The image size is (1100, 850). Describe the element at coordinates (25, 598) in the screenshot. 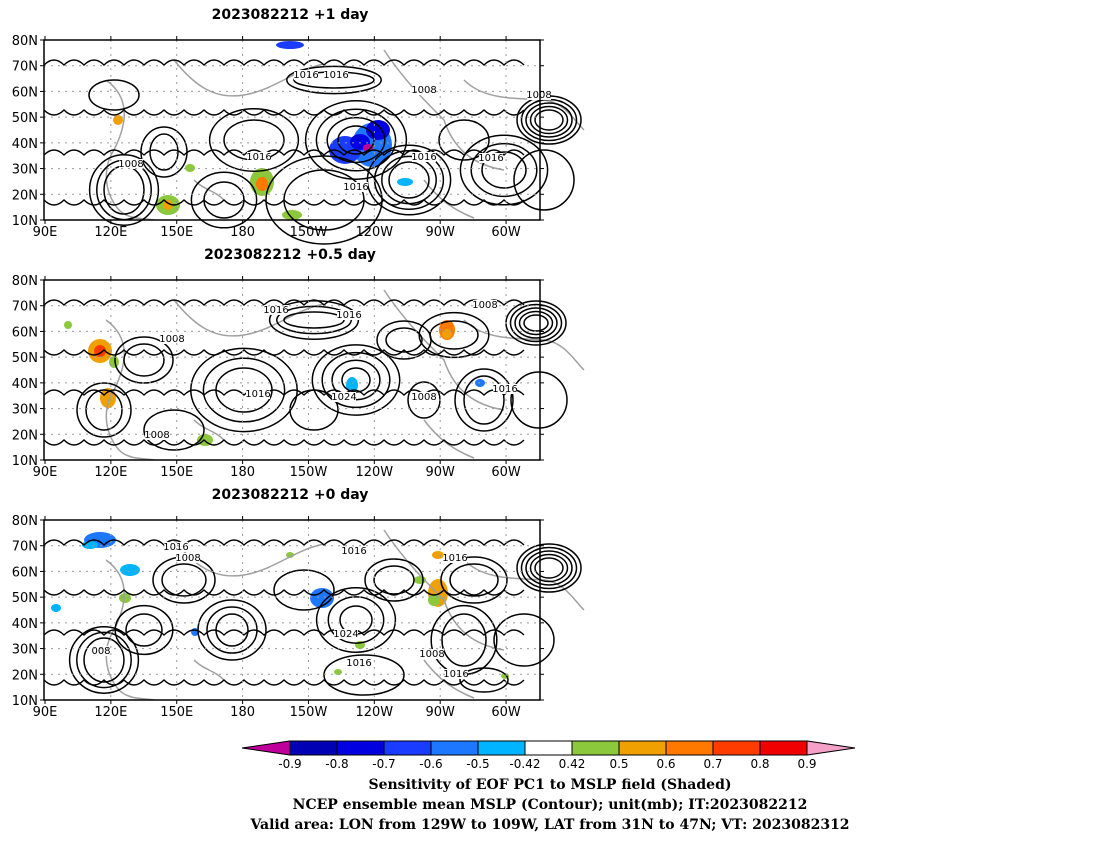

I see `lat-tick-label: 50N` at that location.